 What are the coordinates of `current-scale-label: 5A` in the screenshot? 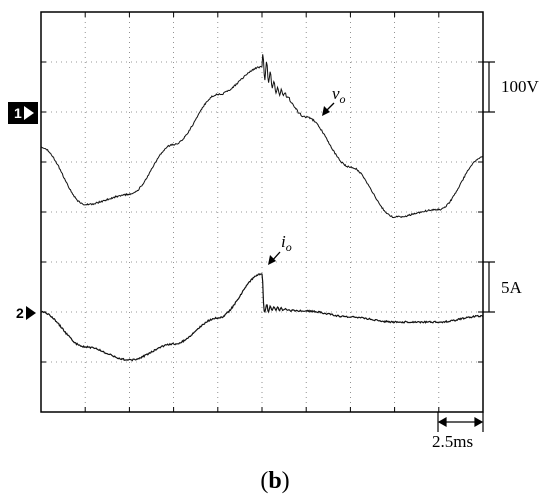 It's located at (512, 287).